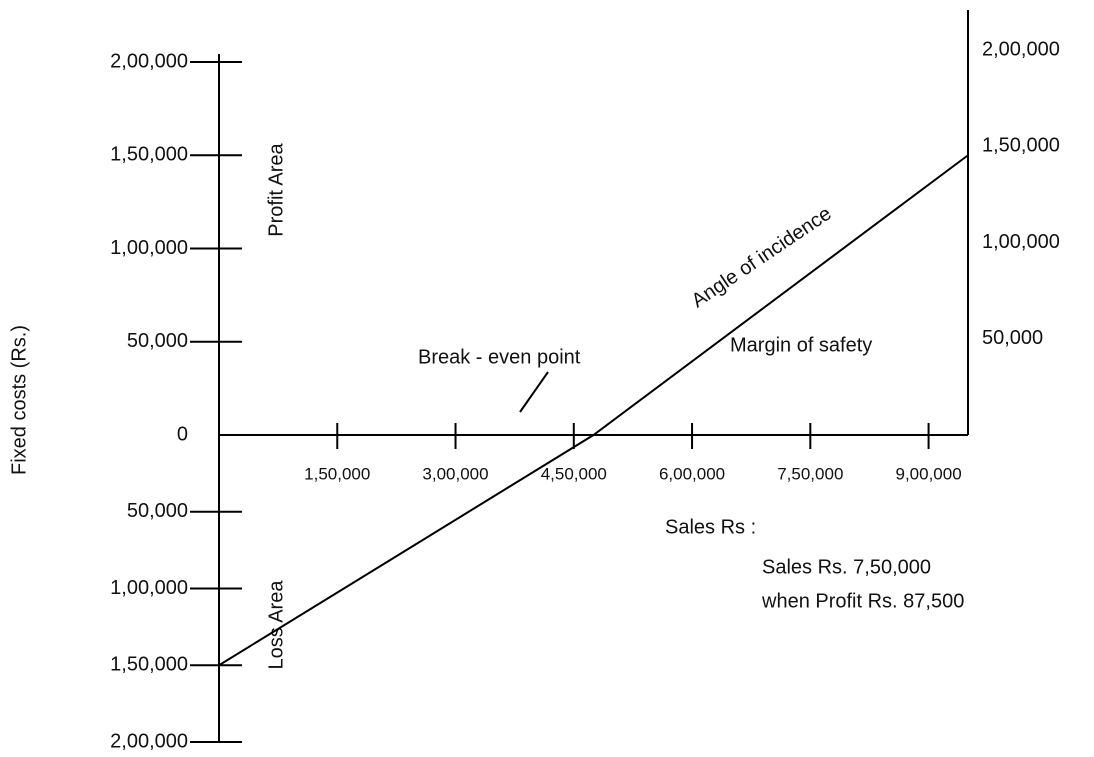  I want to click on y-axis-label: Fixed costs (Rs.), so click(19, 400).